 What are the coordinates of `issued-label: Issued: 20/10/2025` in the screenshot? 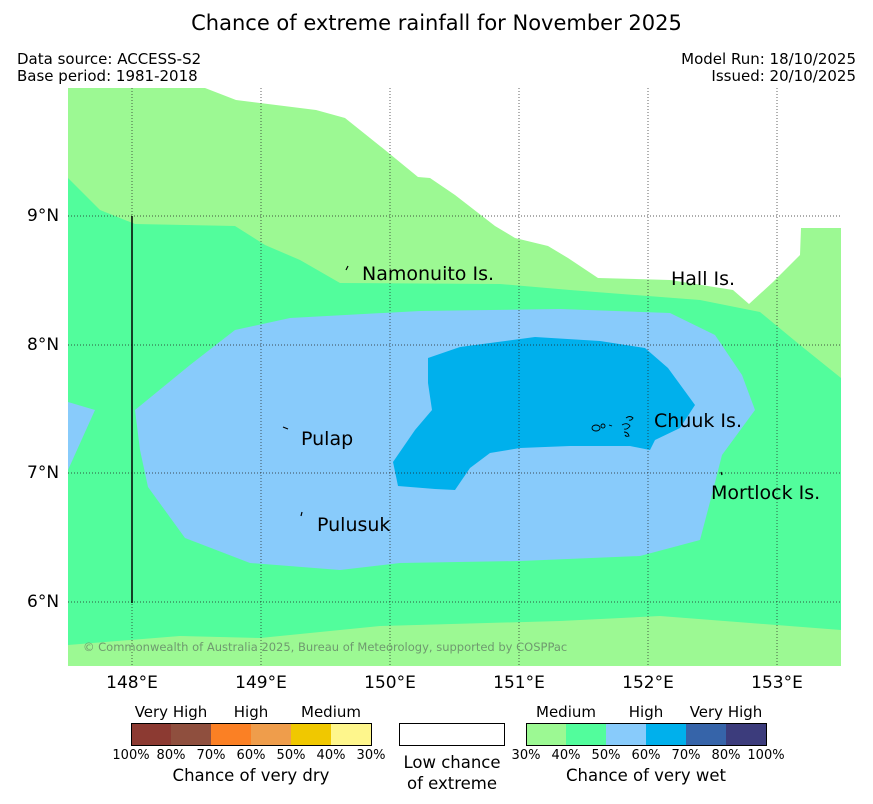 It's located at (783, 76).